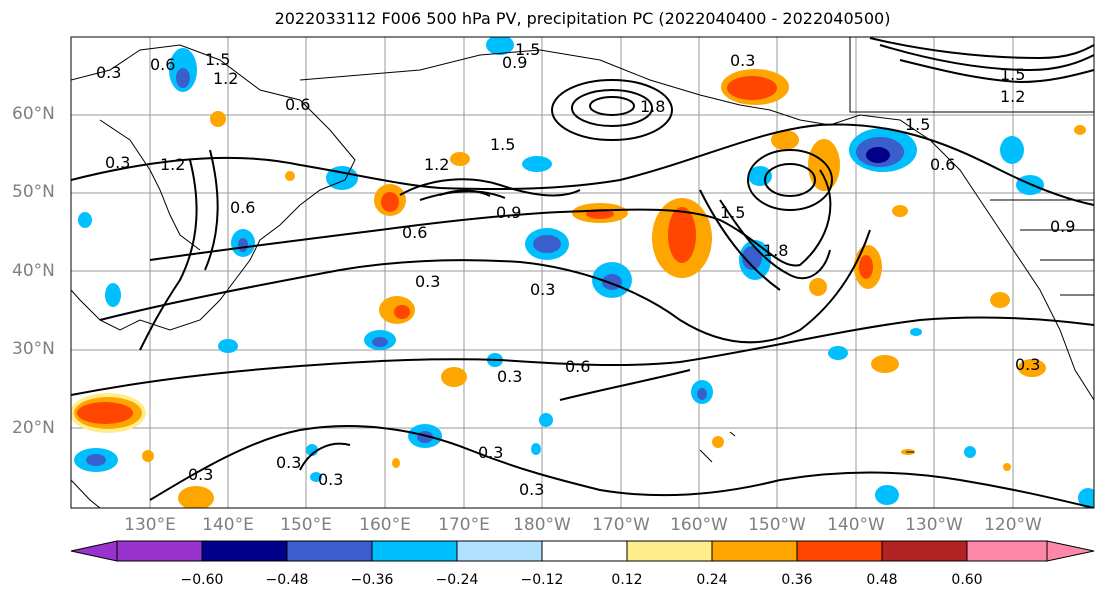 The height and width of the screenshot is (601, 1105). What do you see at coordinates (967, 580) in the screenshot?
I see `colorbar-tick-label: 0.60` at bounding box center [967, 580].